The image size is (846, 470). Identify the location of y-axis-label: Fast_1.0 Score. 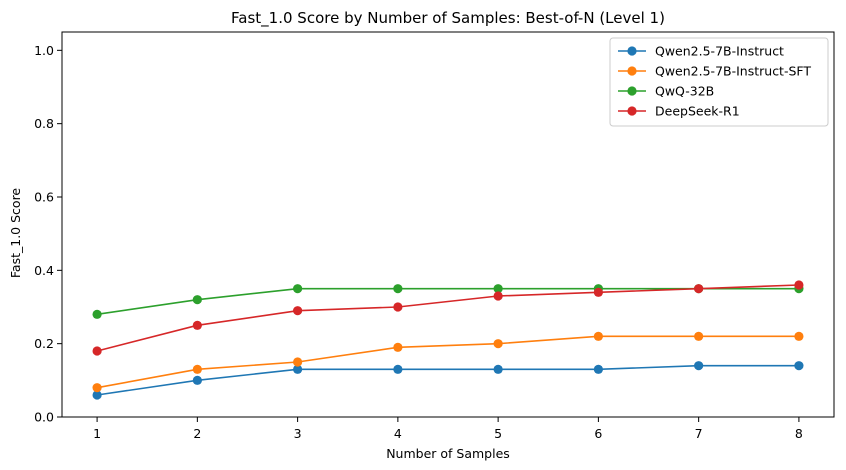
(15, 233).